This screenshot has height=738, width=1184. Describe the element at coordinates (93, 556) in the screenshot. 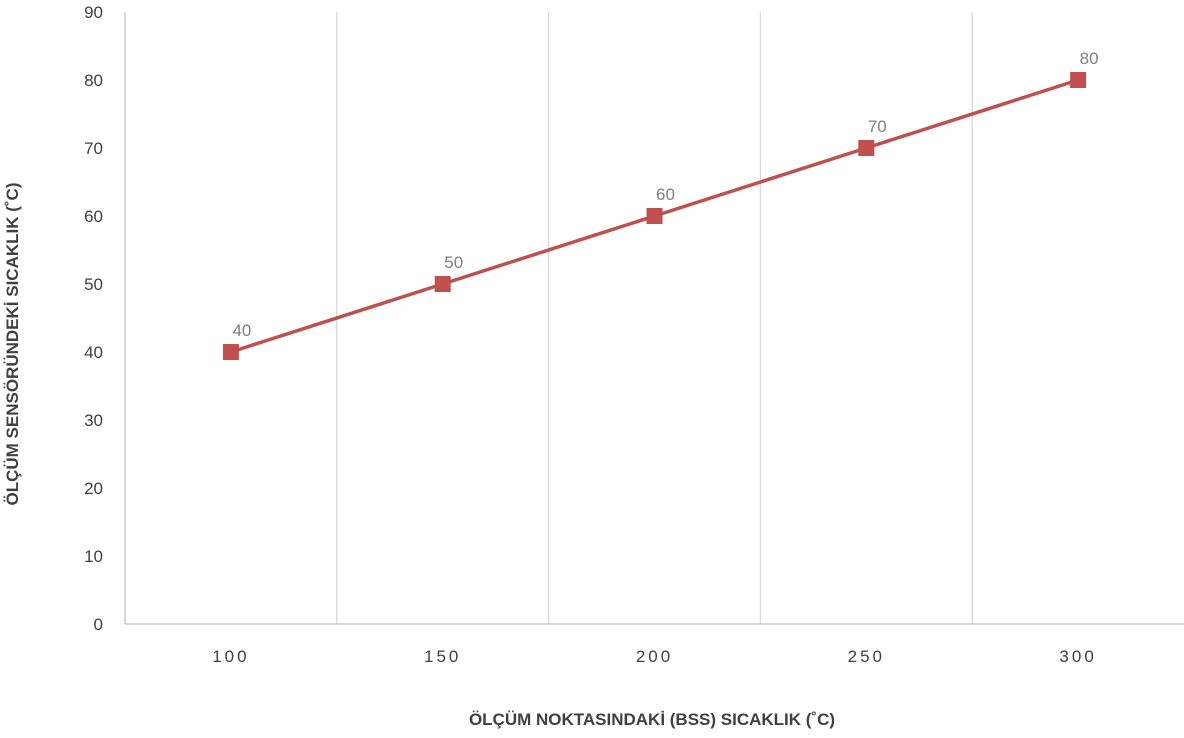

I see `y-tick-label: 10` at that location.